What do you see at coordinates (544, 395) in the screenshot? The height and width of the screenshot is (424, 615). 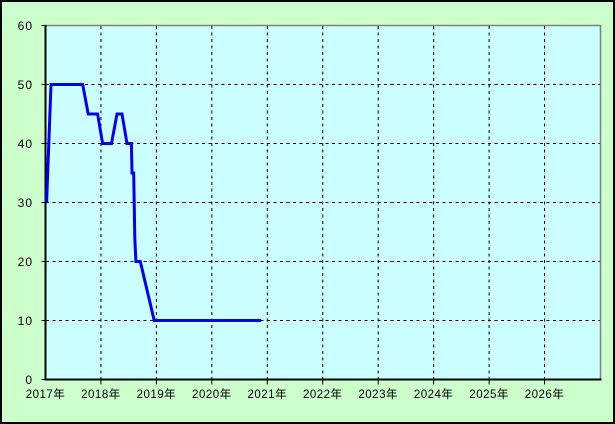 I see `x-tick-label-2026: 2026年` at bounding box center [544, 395].